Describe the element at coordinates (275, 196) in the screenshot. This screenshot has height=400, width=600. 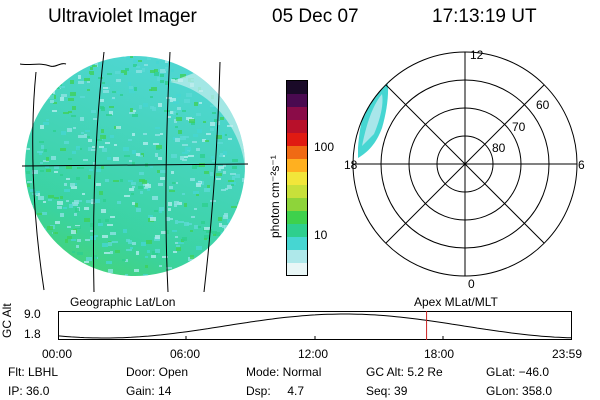
I see `colorbar-unit-label: photon cm⁻²s⁻¹` at that location.